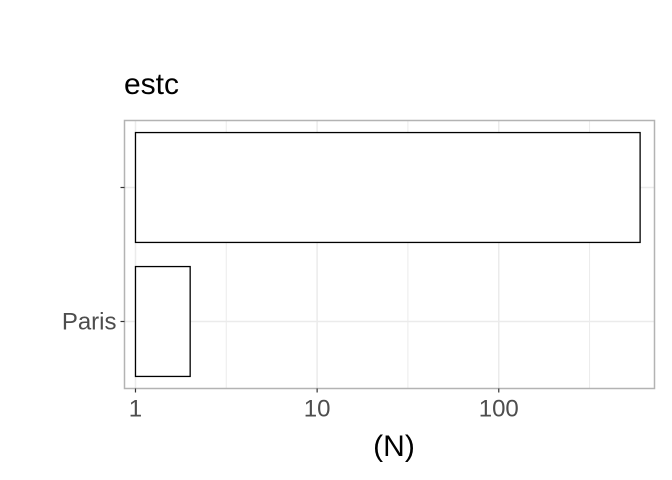 This screenshot has height=480, width=672. I want to click on y-axis-ticks: Paris, so click(93, 261).